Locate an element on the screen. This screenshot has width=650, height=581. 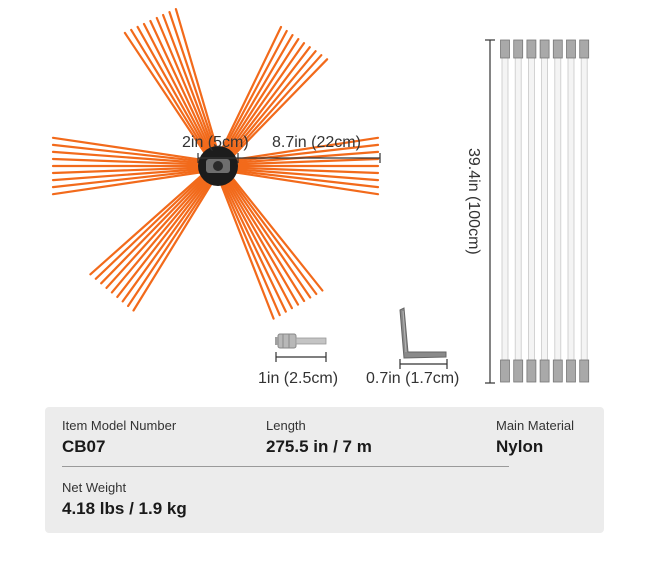
wrench-dimension-line is located at coordinates (423, 364).